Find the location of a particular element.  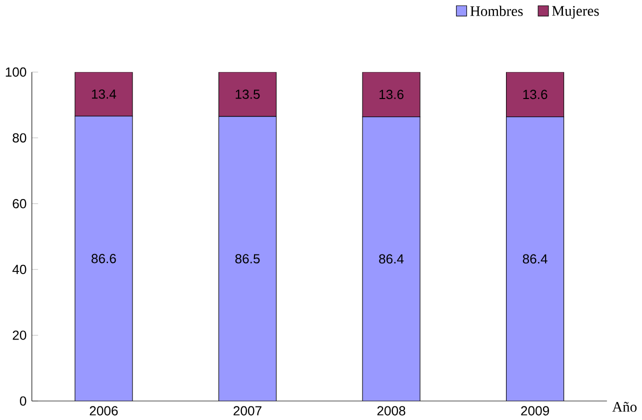

y-tick-label: 0 is located at coordinates (23, 401).